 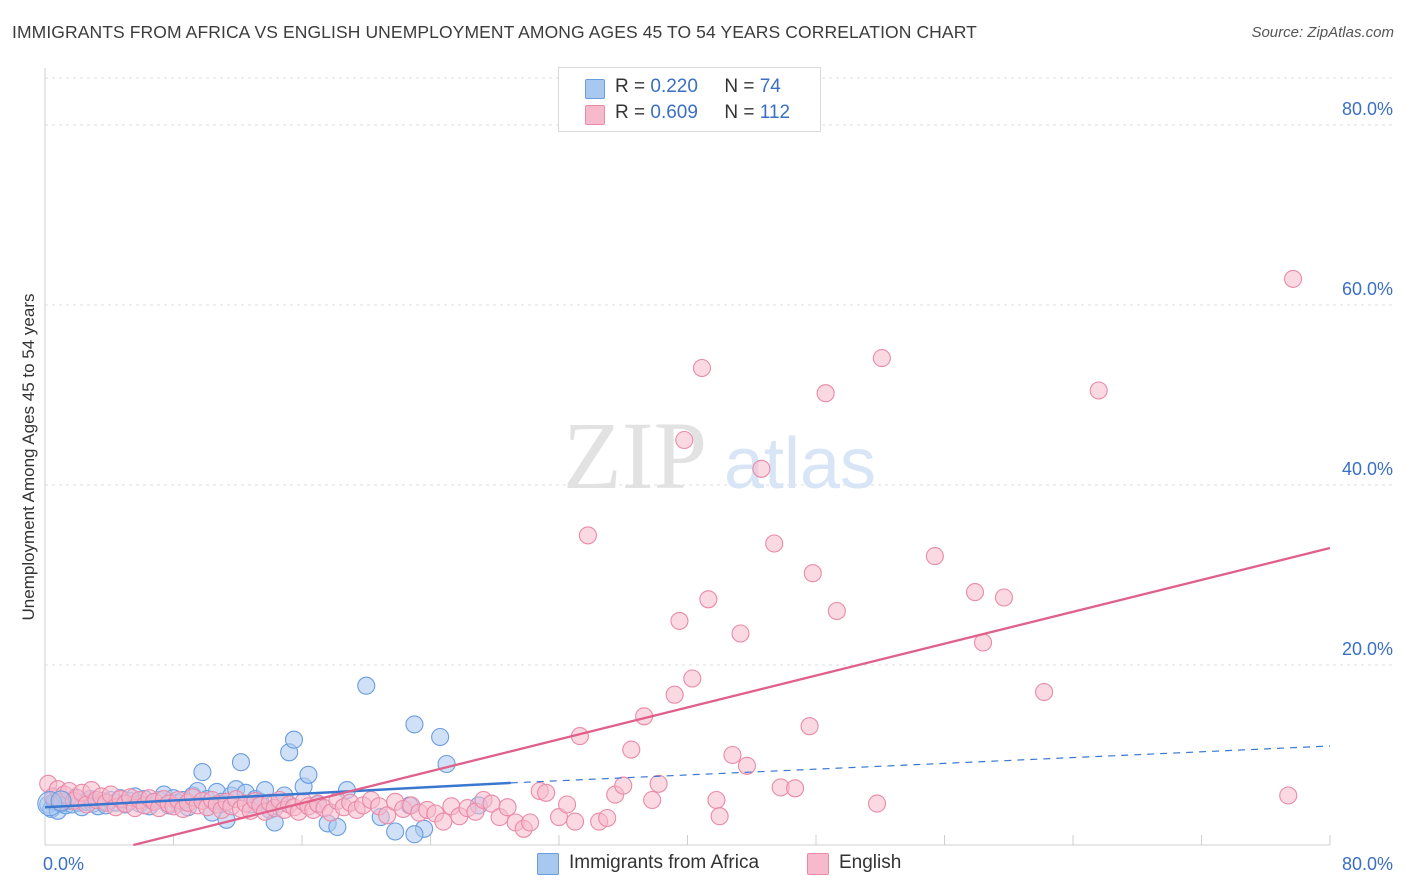 I want to click on y-tick-label: 40.0%, so click(x=1367, y=469).